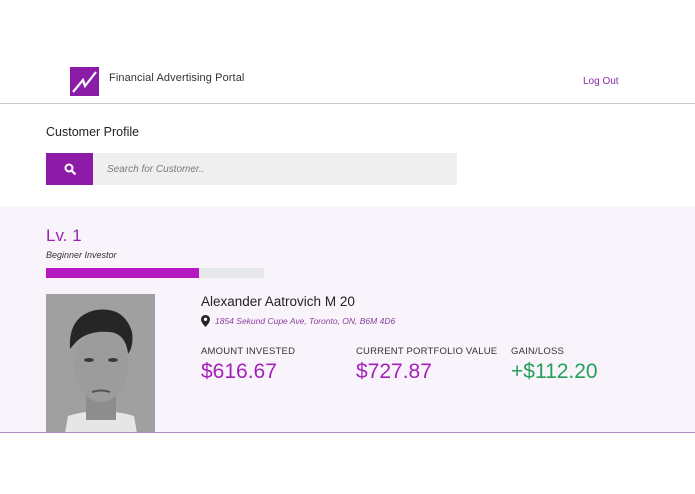 Image resolution: width=695 pixels, height=494 pixels. What do you see at coordinates (538, 351) in the screenshot?
I see `stat-label: GAIN/LOSS` at bounding box center [538, 351].